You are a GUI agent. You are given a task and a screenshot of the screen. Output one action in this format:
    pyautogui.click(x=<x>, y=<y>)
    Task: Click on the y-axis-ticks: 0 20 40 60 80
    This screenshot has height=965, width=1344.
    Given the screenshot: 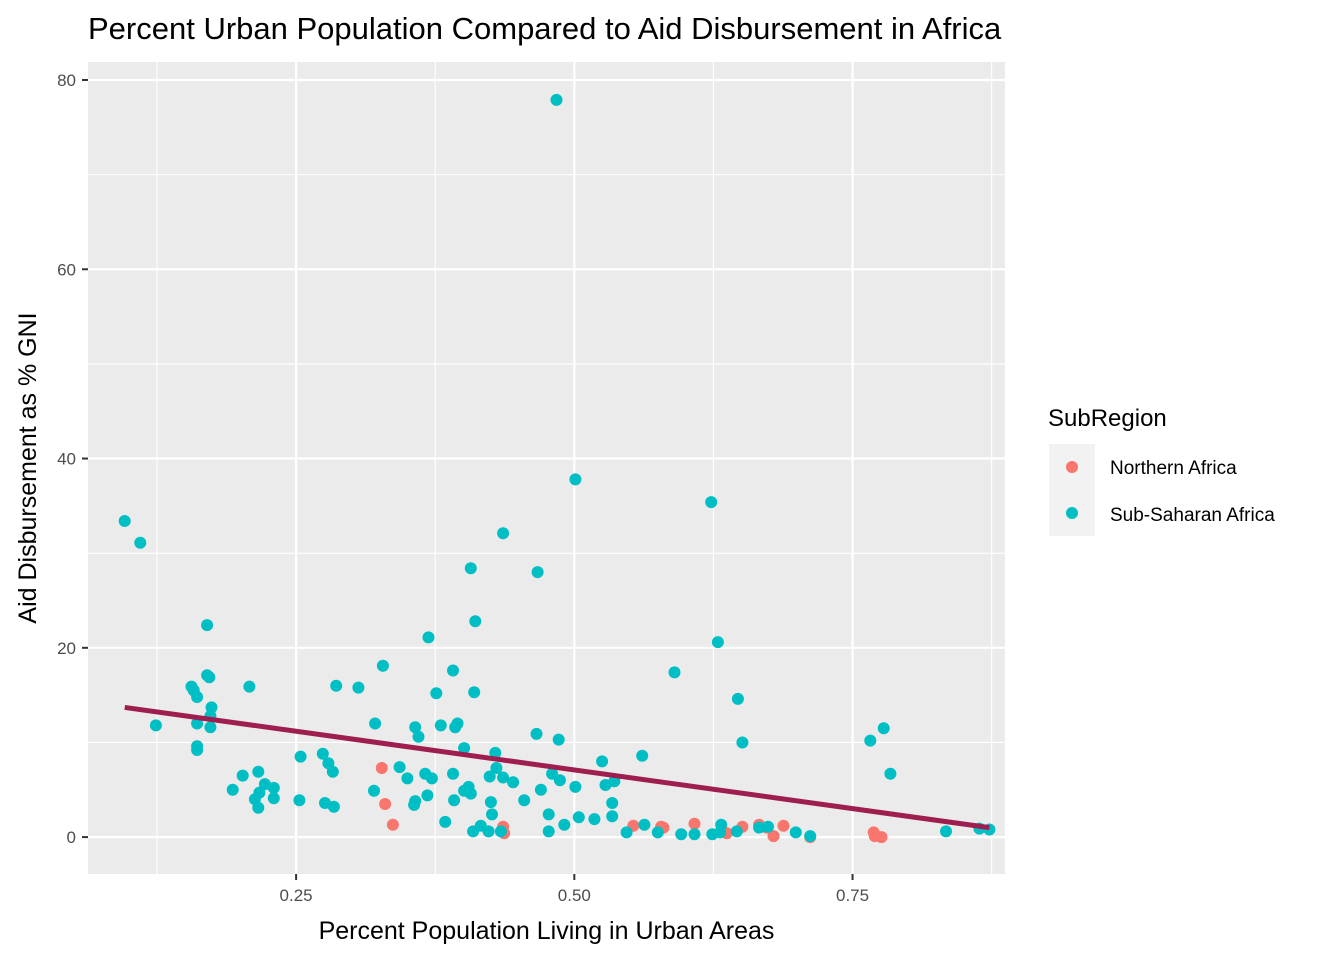 What is the action you would take?
    pyautogui.click(x=72, y=459)
    